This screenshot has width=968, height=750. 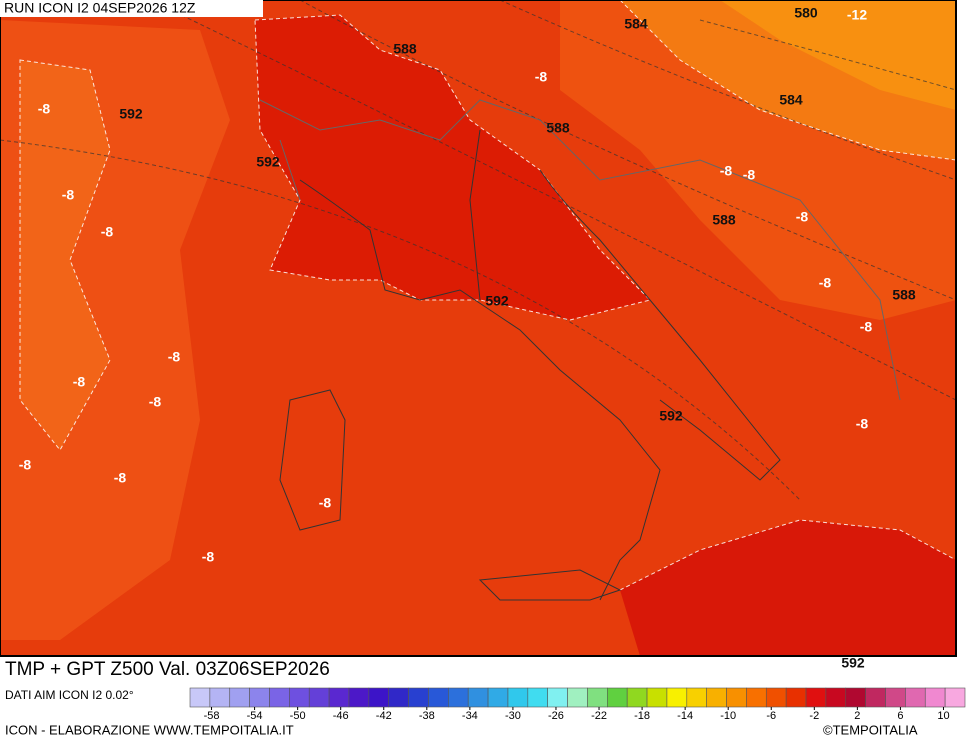 What do you see at coordinates (685, 716) in the screenshot?
I see `colorbar-tick-label: -14` at bounding box center [685, 716].